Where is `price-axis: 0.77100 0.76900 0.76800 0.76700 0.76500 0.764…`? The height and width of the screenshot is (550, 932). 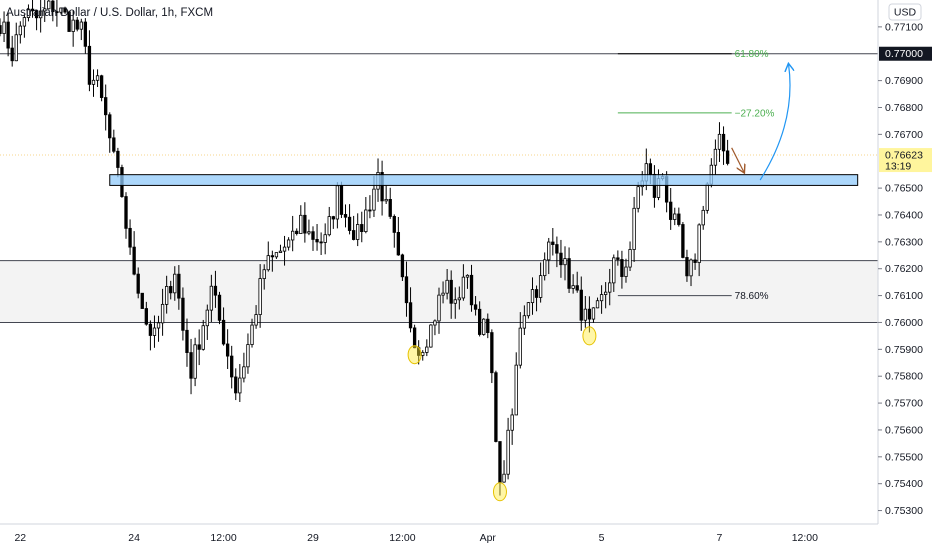
price-axis: 0.77100 0.76900 0.76800 0.76700 0.76500 0.764… is located at coordinates (904, 275).